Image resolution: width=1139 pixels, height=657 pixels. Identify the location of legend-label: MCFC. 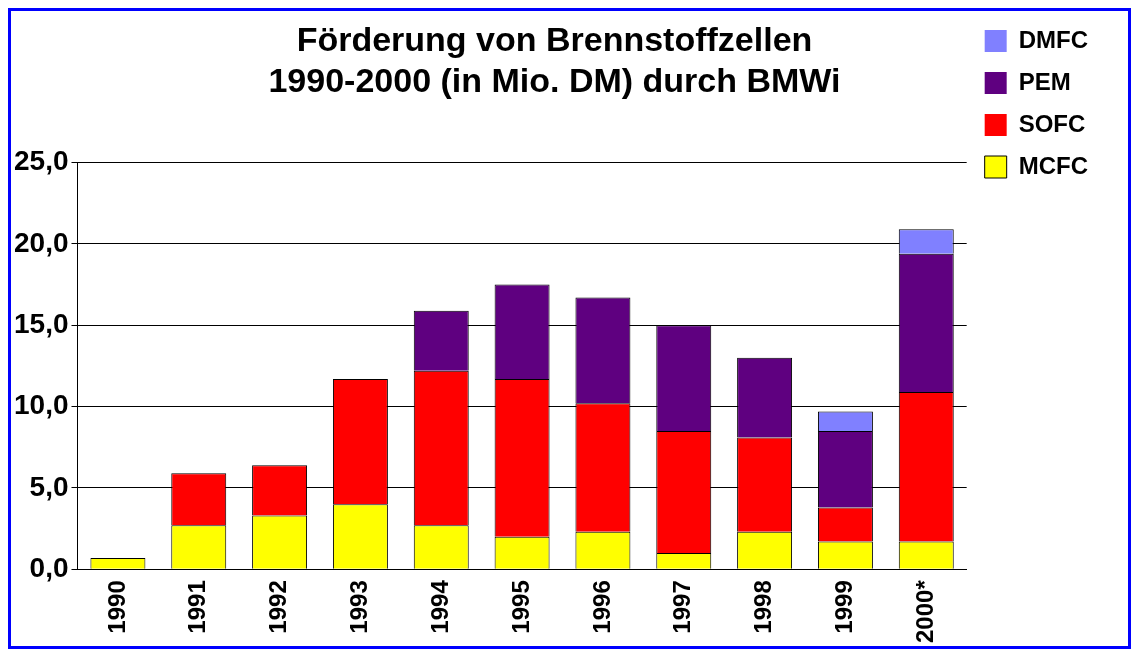
(1053, 165).